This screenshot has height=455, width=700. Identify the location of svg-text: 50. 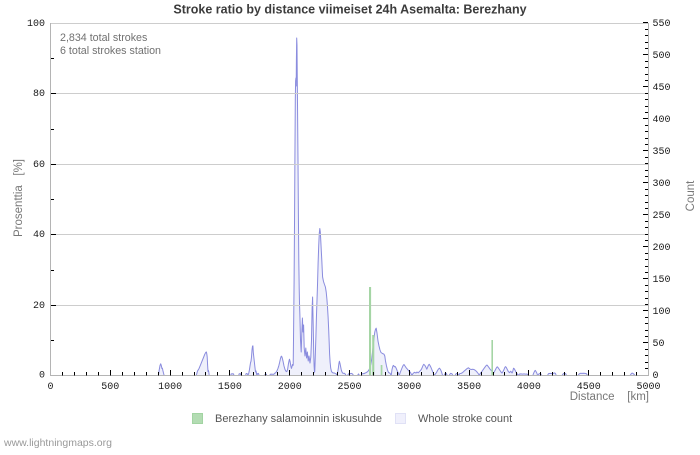
(659, 344).